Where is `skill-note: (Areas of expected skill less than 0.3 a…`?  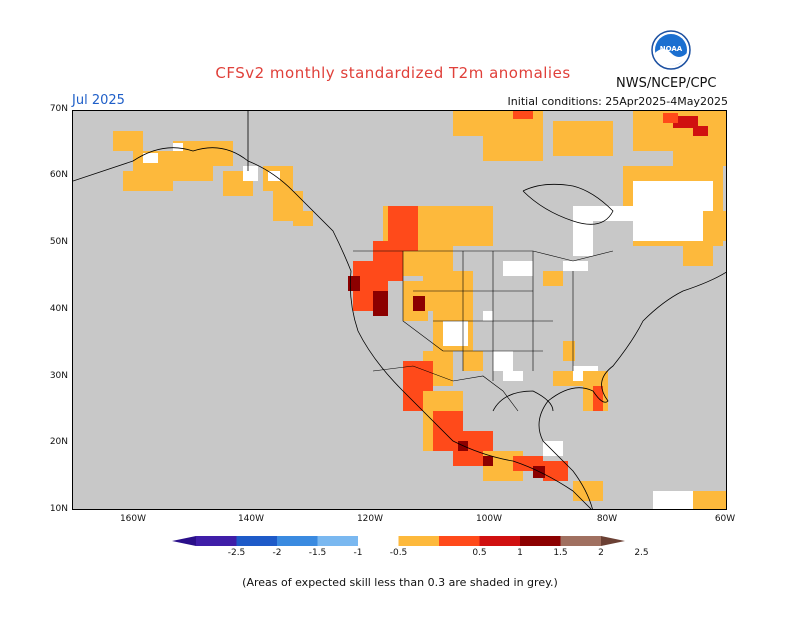 skill-note: (Areas of expected skill less than 0.3 a… is located at coordinates (400, 582).